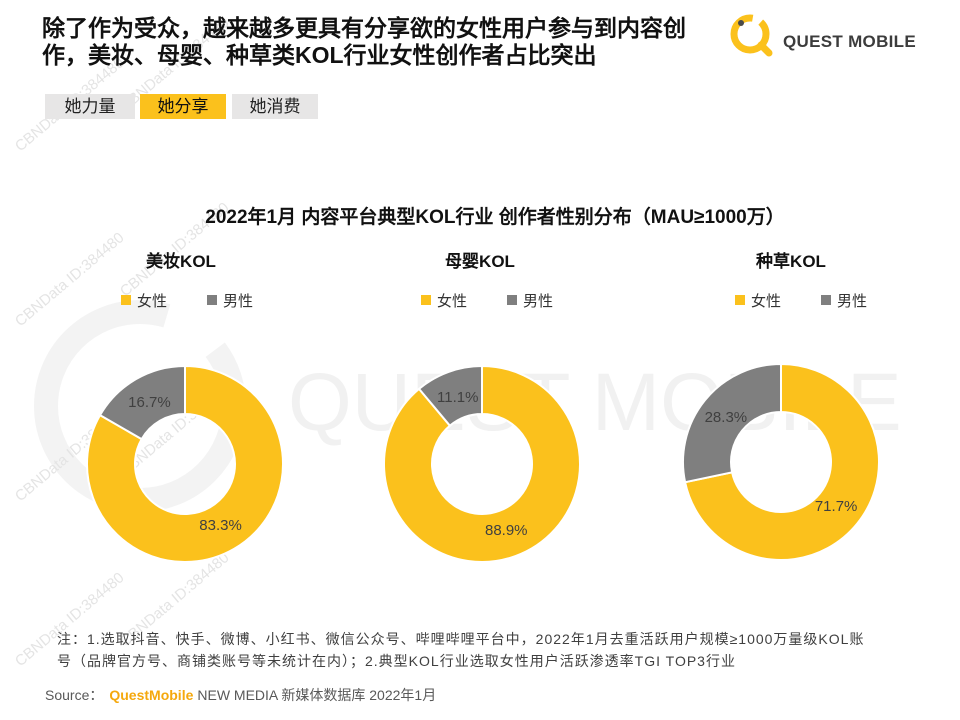 The width and height of the screenshot is (960, 720). What do you see at coordinates (751, 35) in the screenshot?
I see `questmobile-q-icon` at bounding box center [751, 35].